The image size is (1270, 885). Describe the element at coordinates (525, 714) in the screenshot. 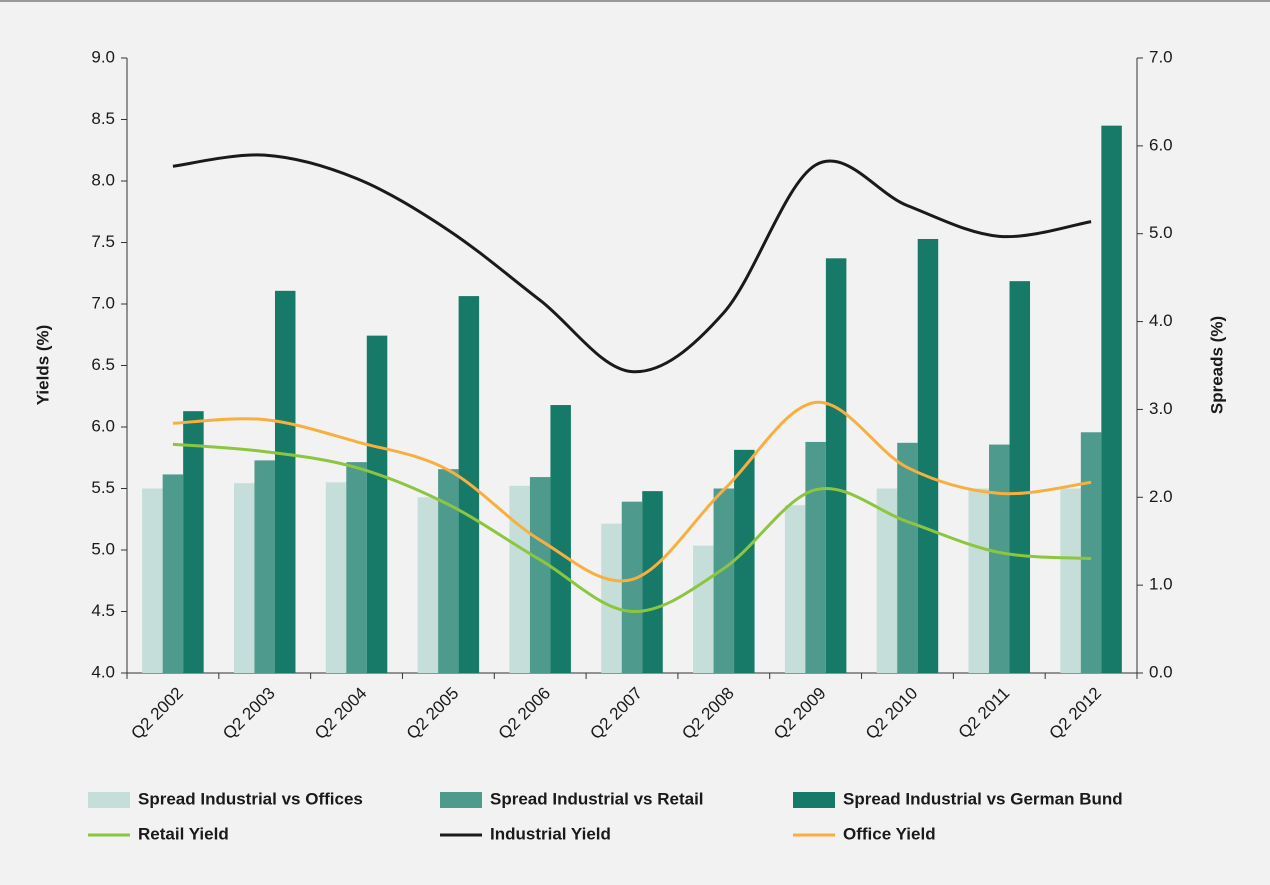

I see `x-tick-label: Q2 2006` at that location.